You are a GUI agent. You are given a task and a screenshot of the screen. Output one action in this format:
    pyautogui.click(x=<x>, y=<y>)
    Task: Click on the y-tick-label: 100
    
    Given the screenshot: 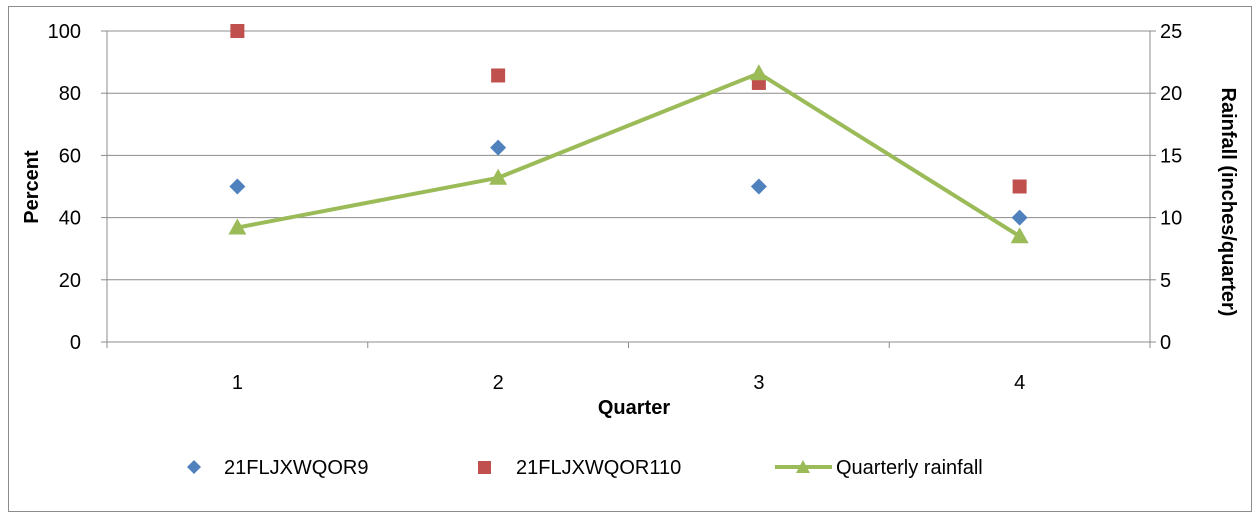 What is the action you would take?
    pyautogui.click(x=64, y=32)
    